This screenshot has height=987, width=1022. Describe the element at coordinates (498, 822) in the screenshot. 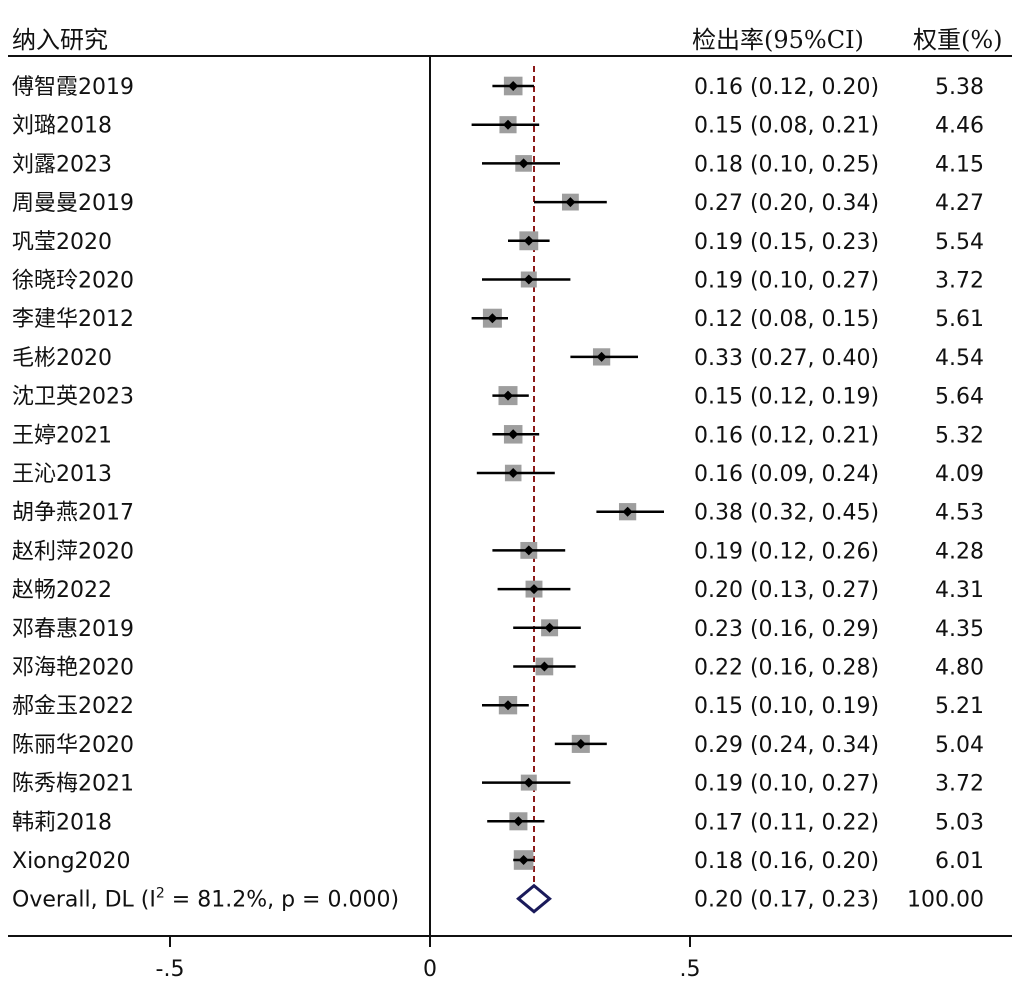

I see `study-row: 韩莉2018 0.17 (0.11, 0.22) 5.03` at that location.